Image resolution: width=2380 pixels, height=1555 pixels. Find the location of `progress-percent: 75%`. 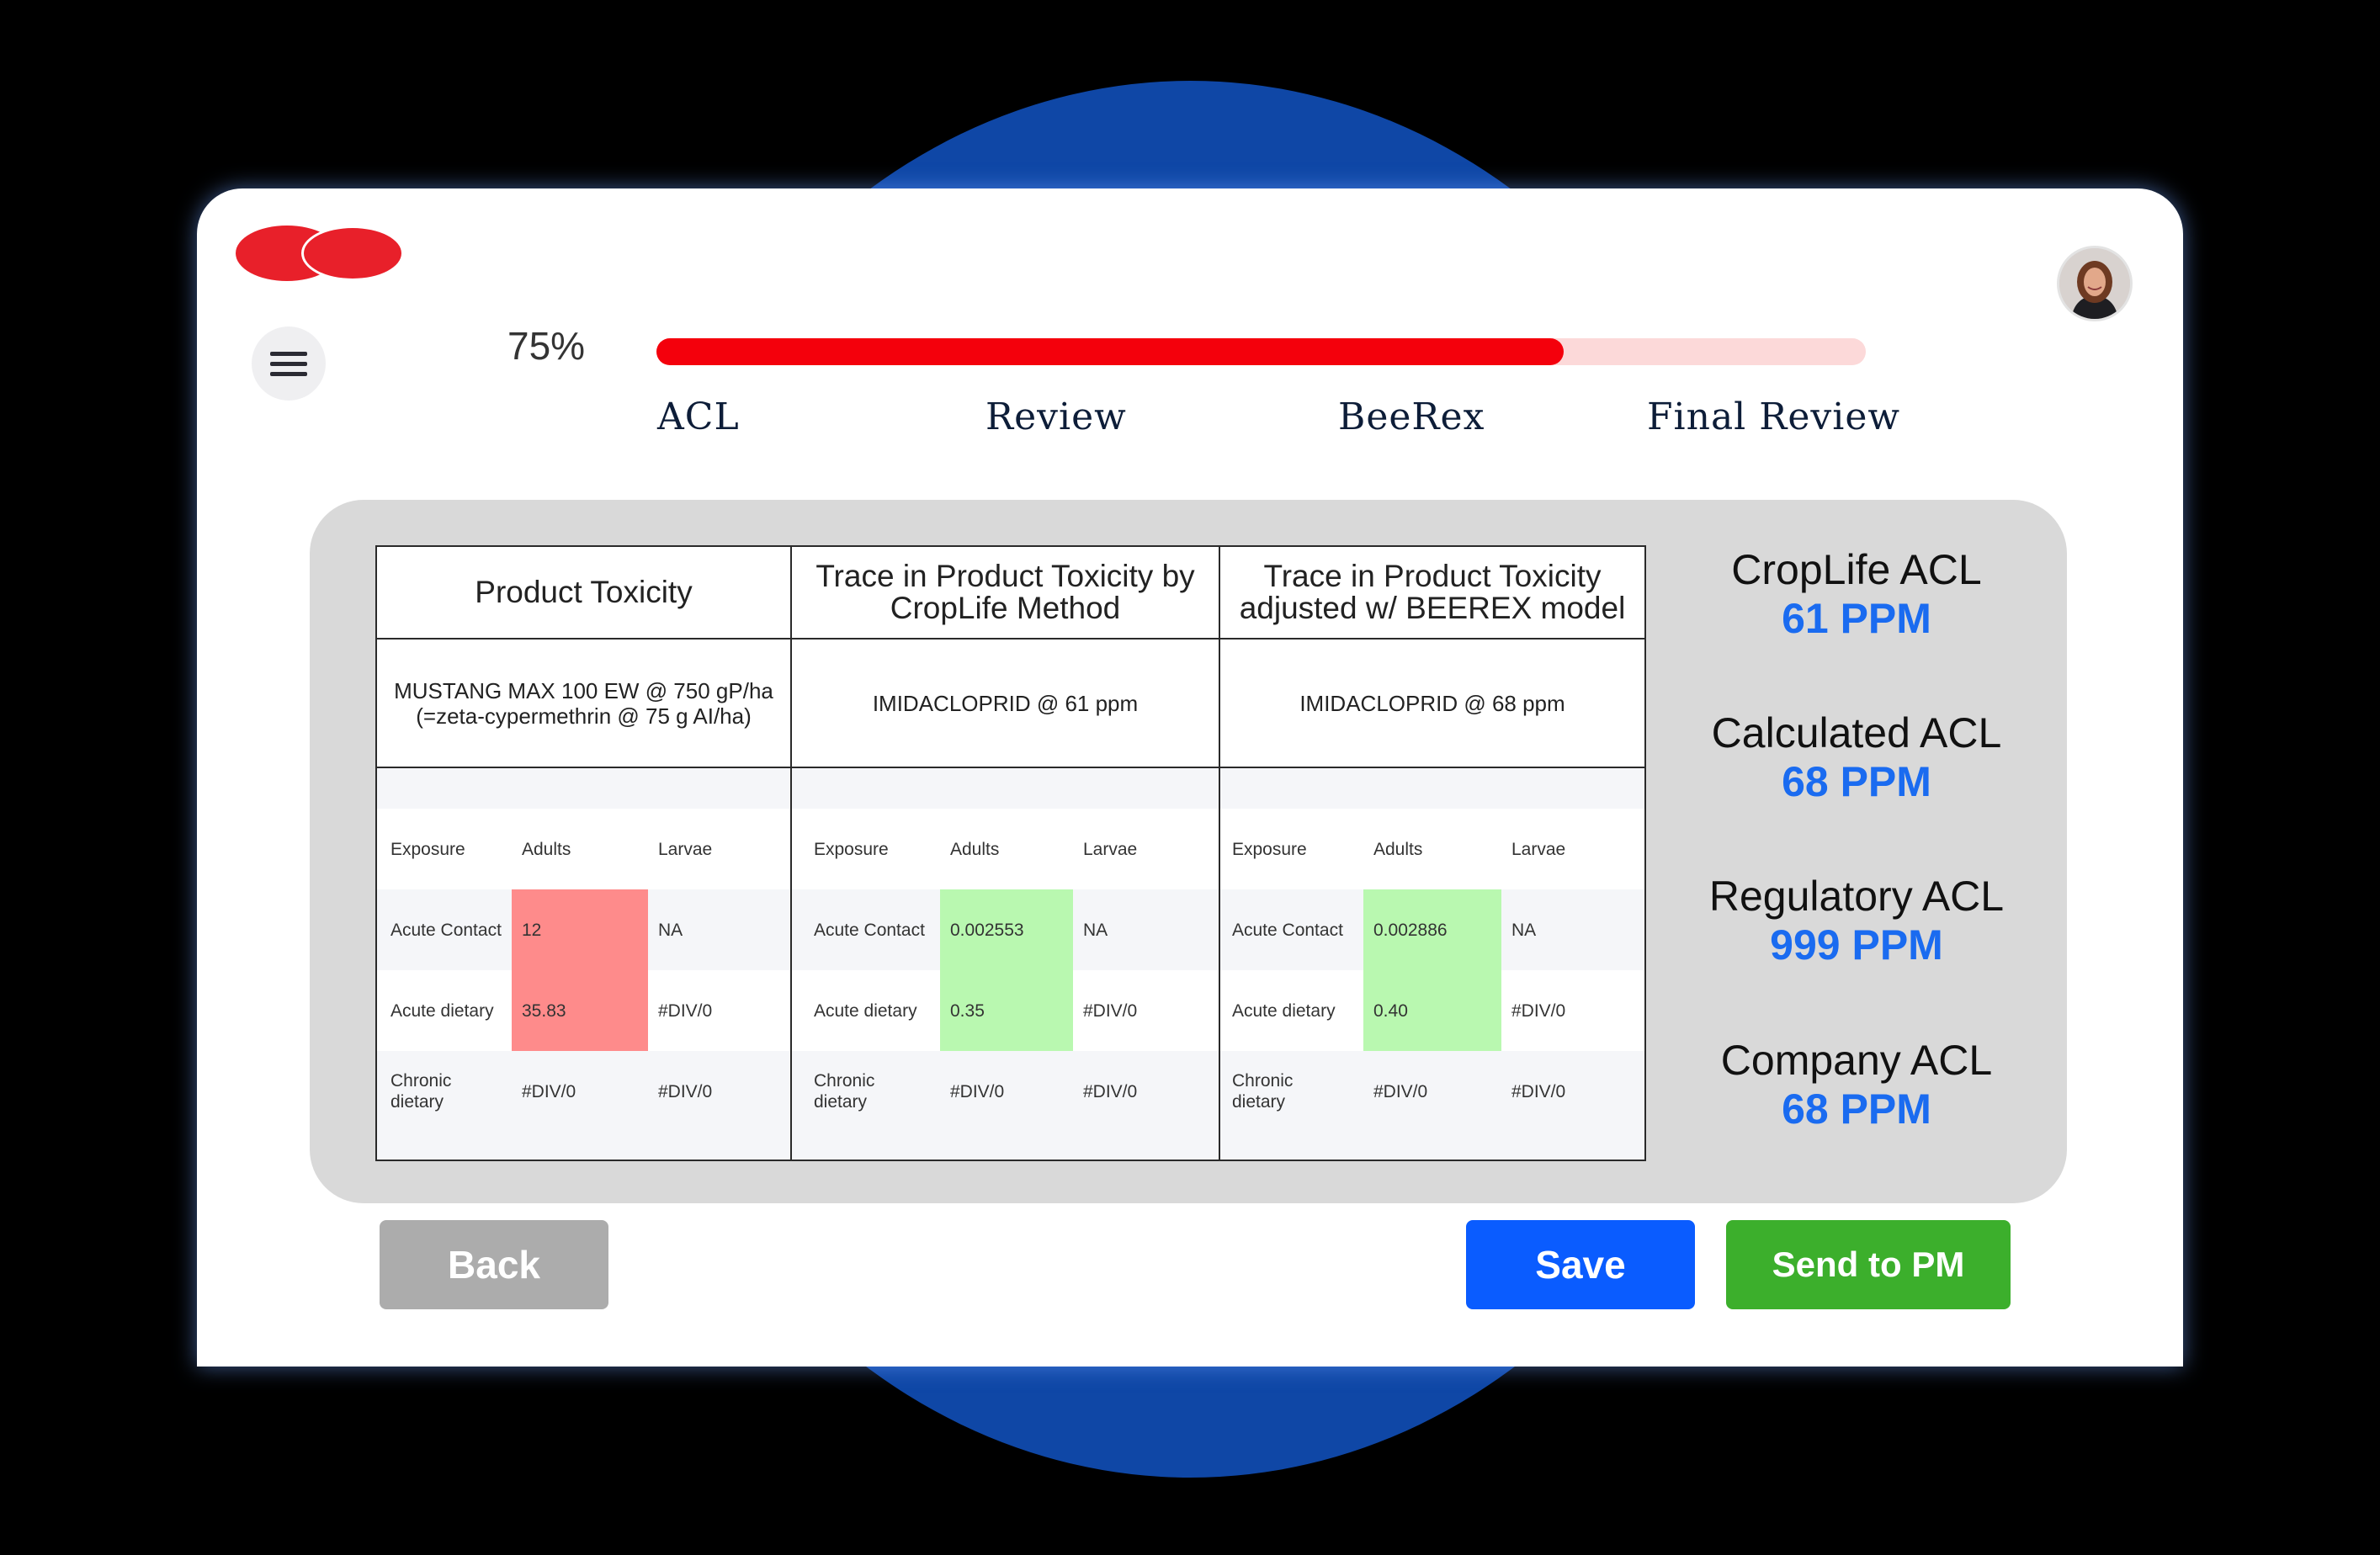

progress-percent: 75% is located at coordinates (546, 346).